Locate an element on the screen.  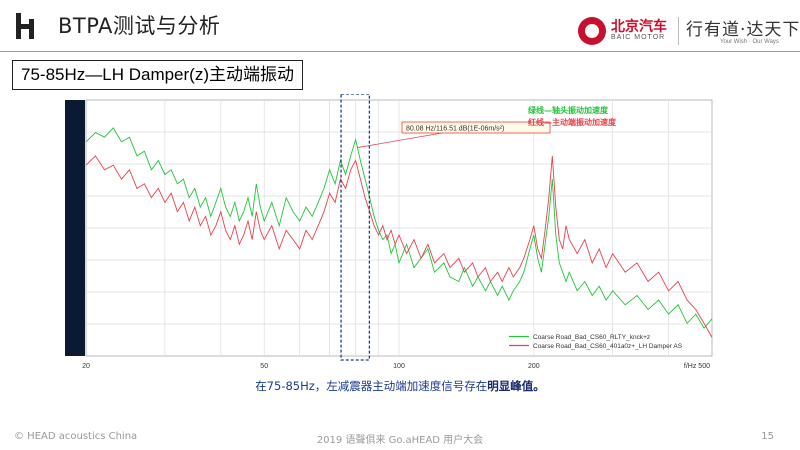
slide-subtitle: 75-85Hz—LH Damper(z)主动端振动 is located at coordinates (157, 75).